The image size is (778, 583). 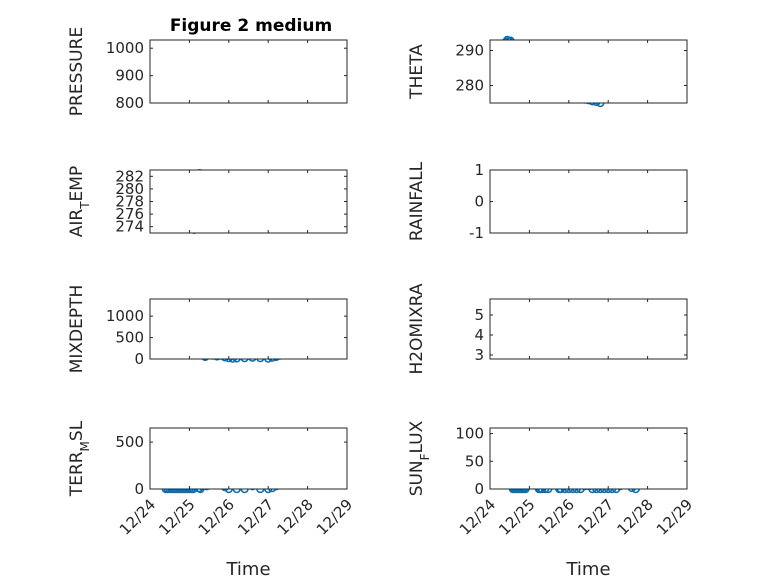 I want to click on y-tick-label: 900, so click(x=129, y=76).